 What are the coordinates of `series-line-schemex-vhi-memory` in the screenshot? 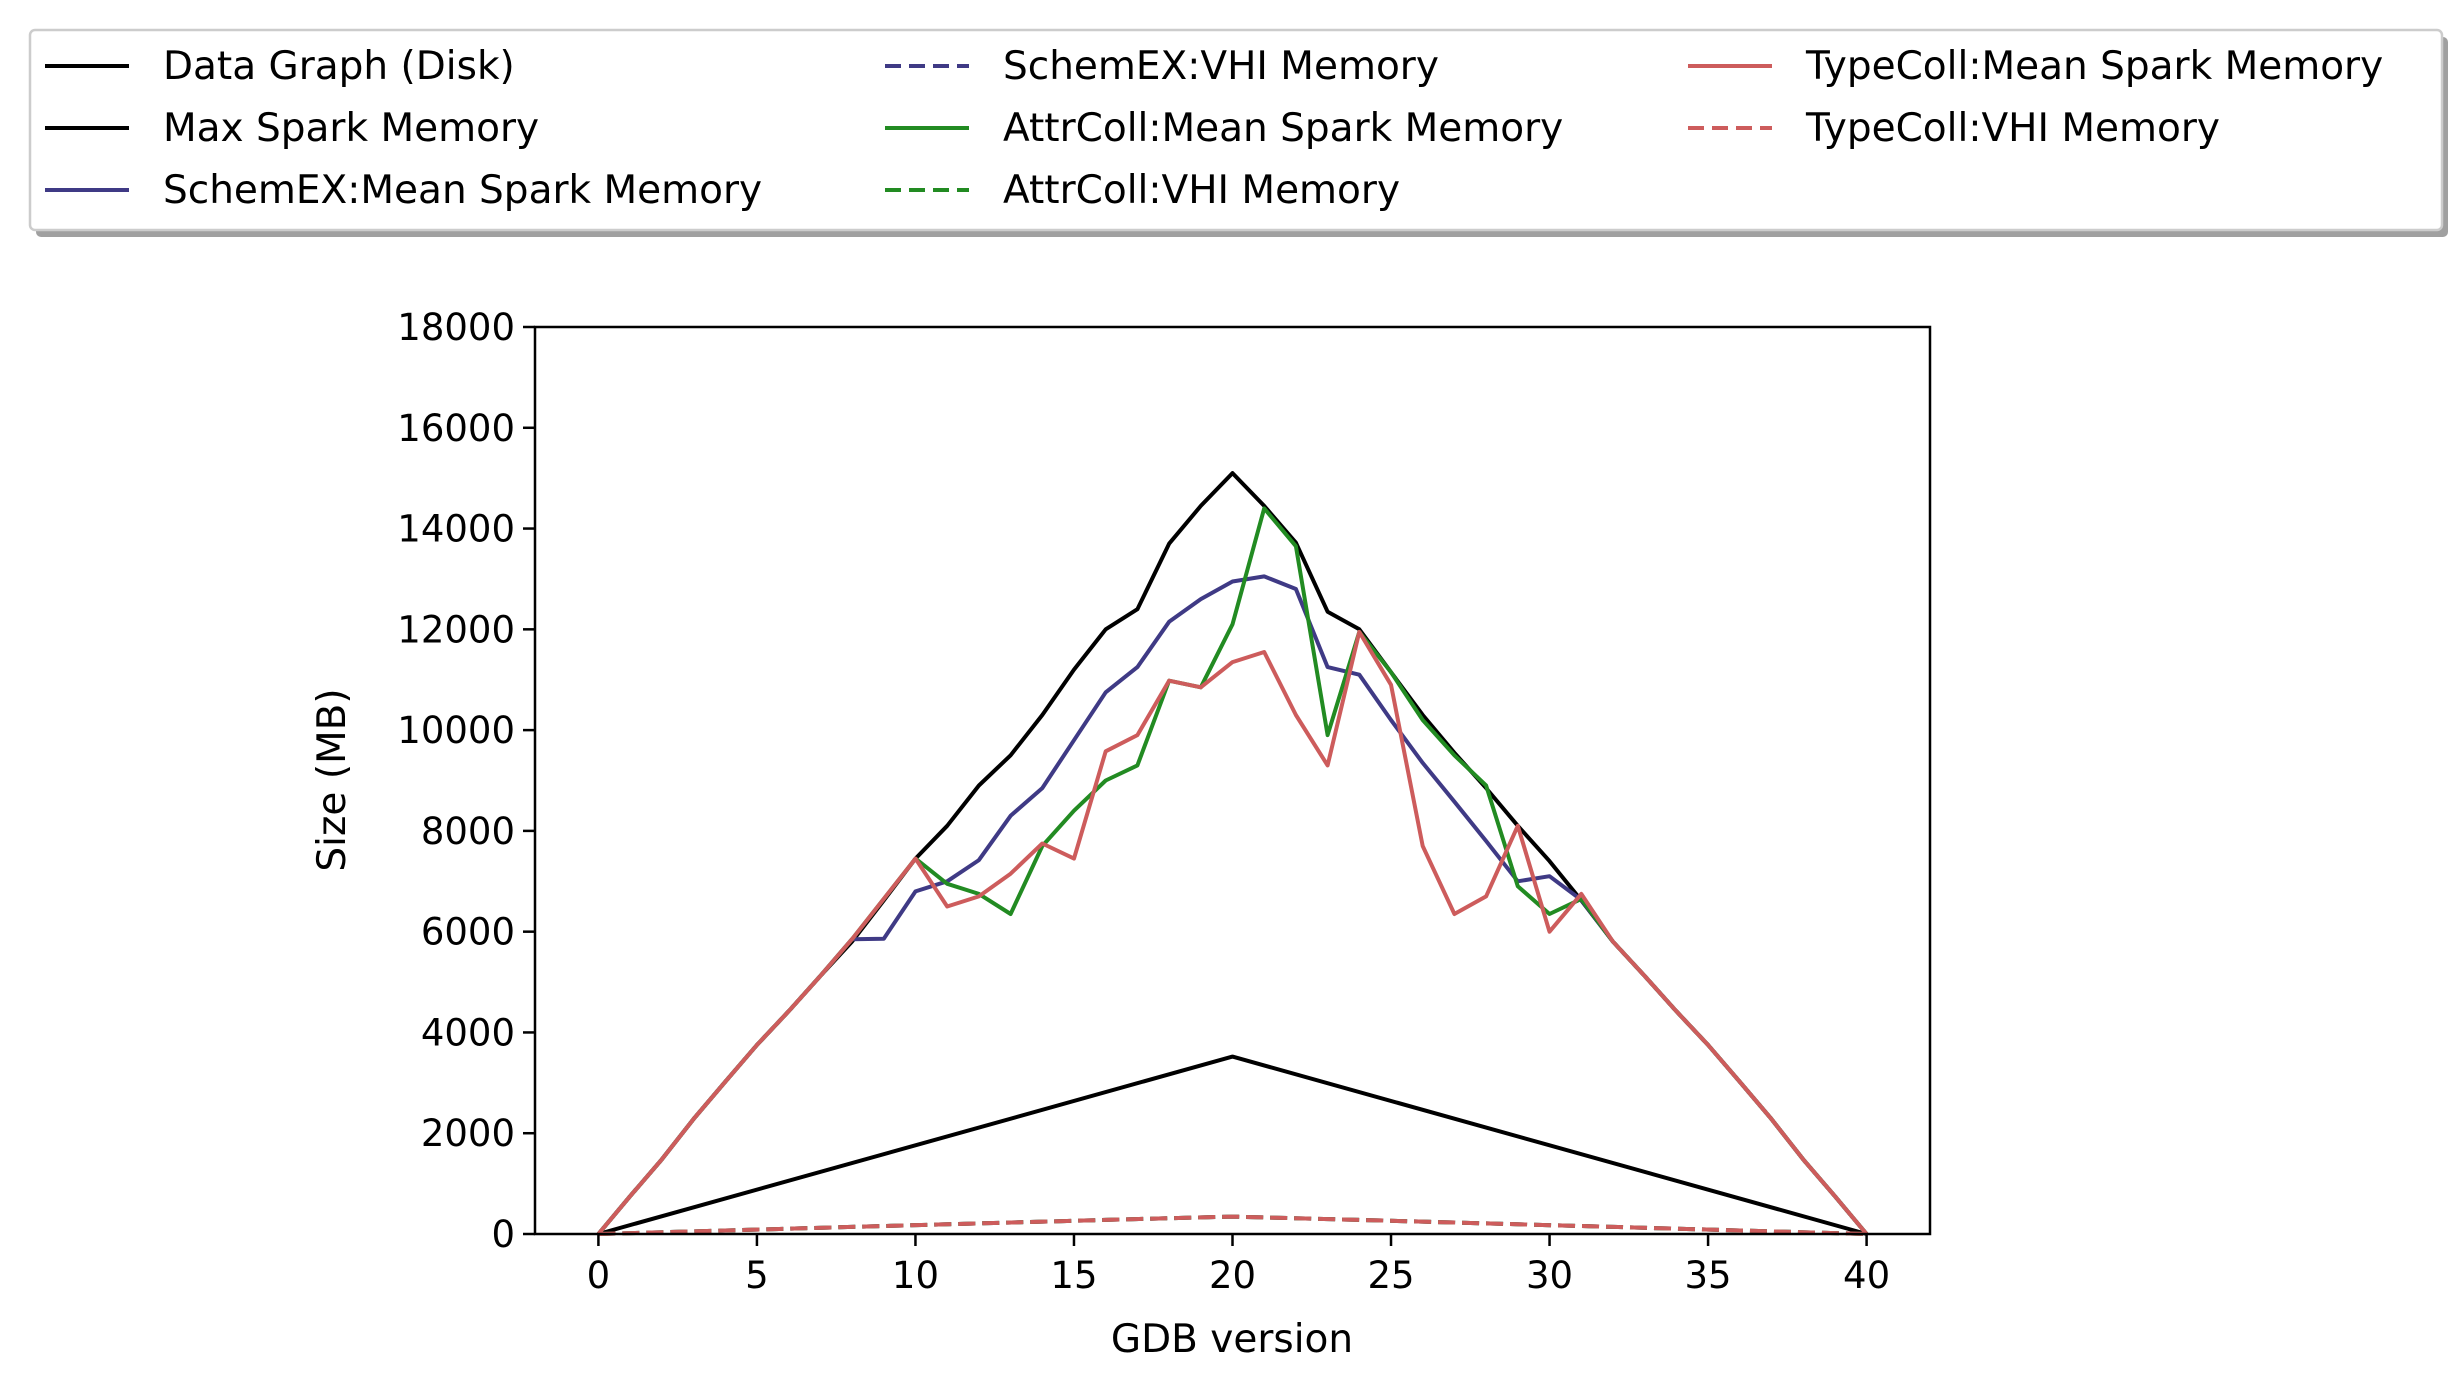 It's located at (1232, 1225).